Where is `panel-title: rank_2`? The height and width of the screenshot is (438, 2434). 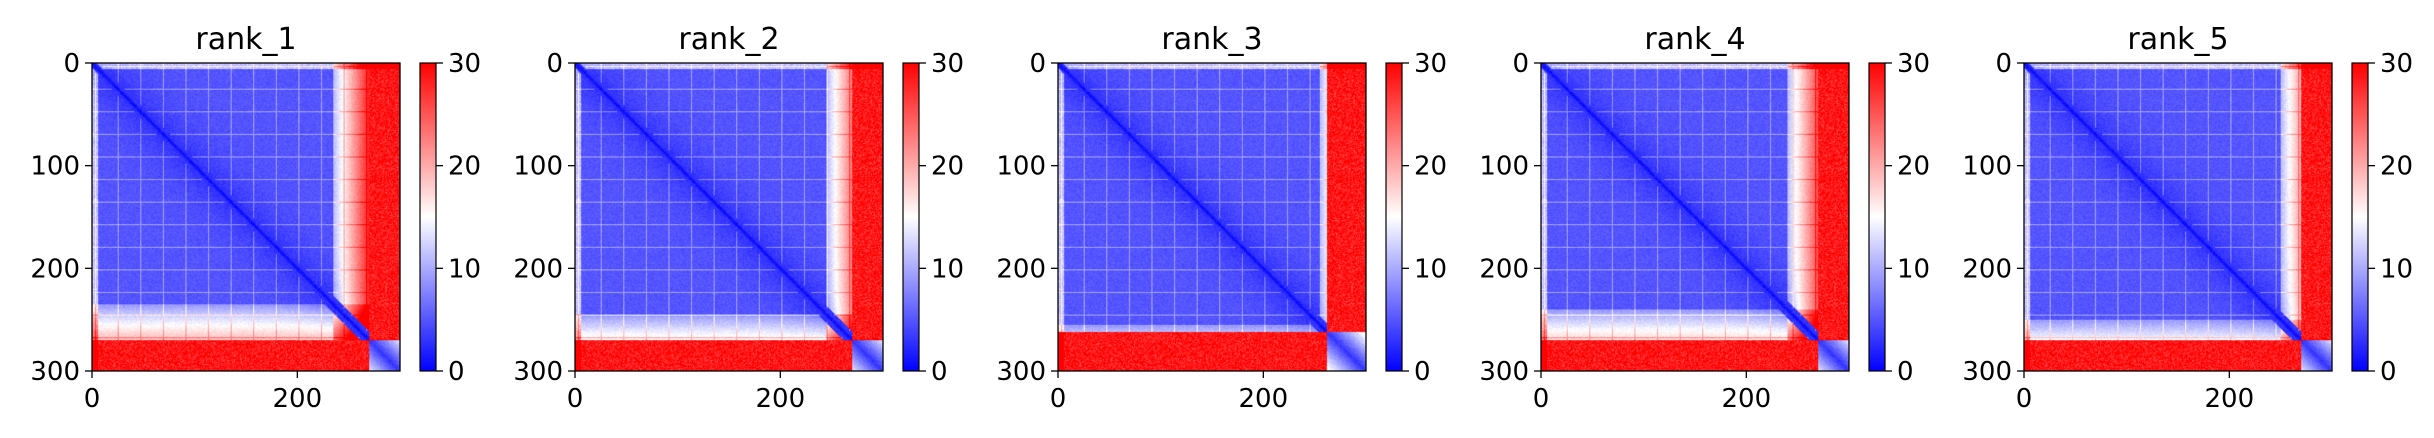
panel-title: rank_2 is located at coordinates (728, 39).